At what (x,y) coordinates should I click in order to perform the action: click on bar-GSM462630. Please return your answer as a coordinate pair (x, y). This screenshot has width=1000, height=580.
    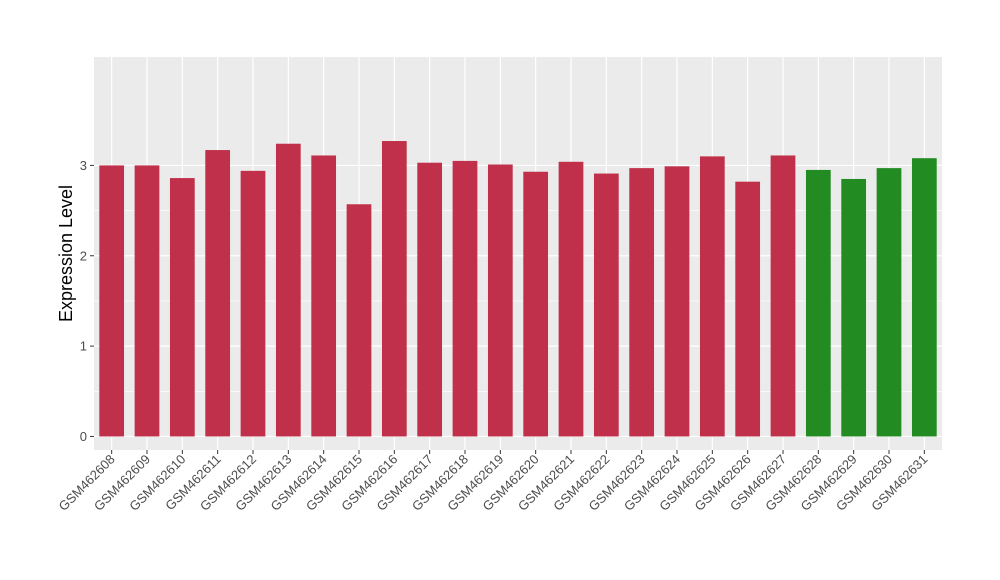
    Looking at the image, I should click on (889, 302).